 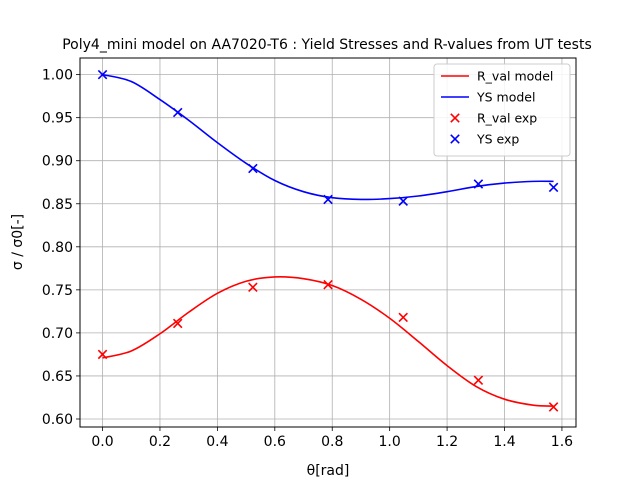 I want to click on x-axis: 0.0 0.2 0.4 0.6 0.8 1.0 1.2 1.4 1.6, so click(x=332, y=438).